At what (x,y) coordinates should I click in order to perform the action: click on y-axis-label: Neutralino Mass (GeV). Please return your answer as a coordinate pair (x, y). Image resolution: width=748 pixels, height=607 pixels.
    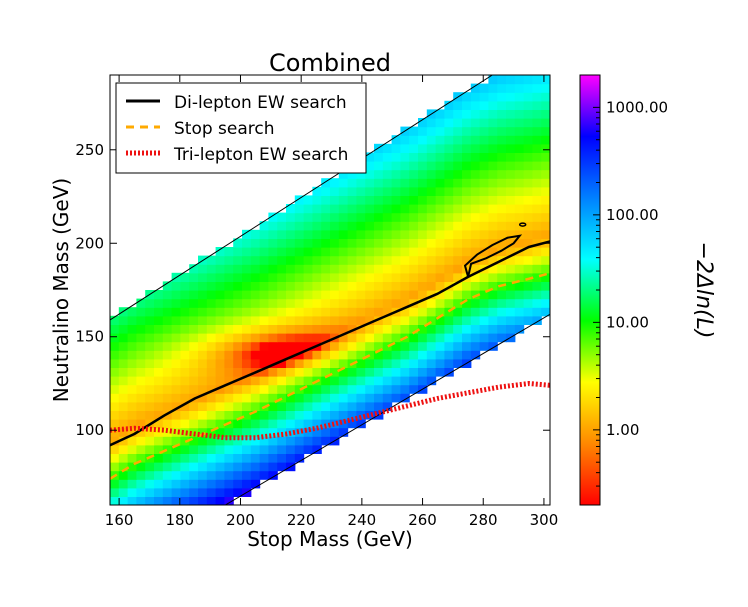
    Looking at the image, I should click on (61, 290).